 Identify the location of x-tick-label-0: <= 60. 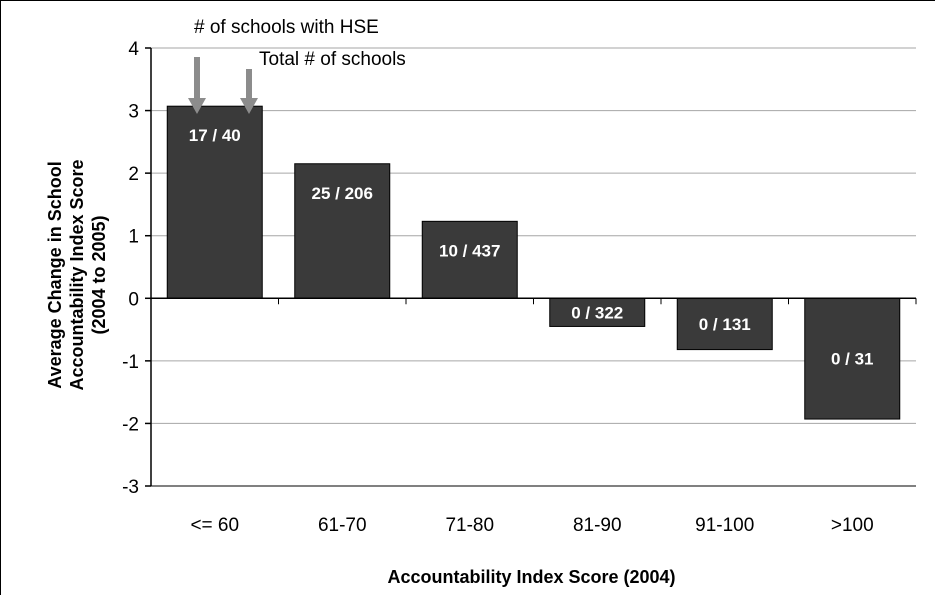
(214, 525).